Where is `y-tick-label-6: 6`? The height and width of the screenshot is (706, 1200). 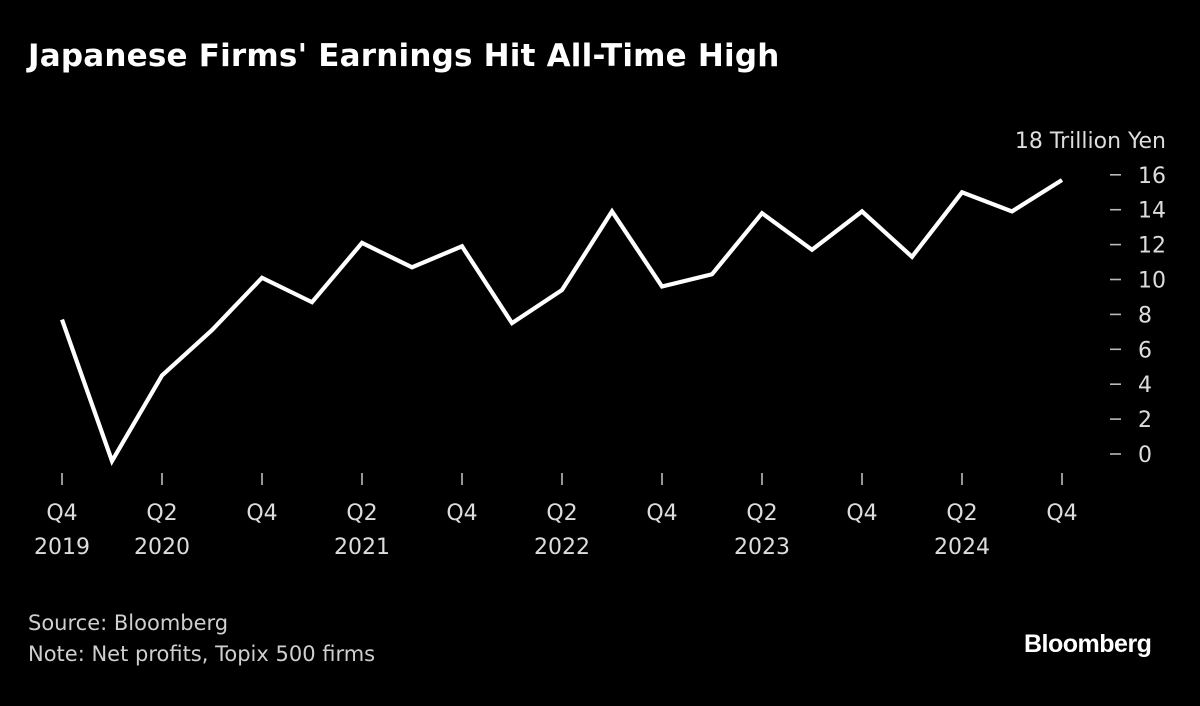 y-tick-label-6: 6 is located at coordinates (1145, 350).